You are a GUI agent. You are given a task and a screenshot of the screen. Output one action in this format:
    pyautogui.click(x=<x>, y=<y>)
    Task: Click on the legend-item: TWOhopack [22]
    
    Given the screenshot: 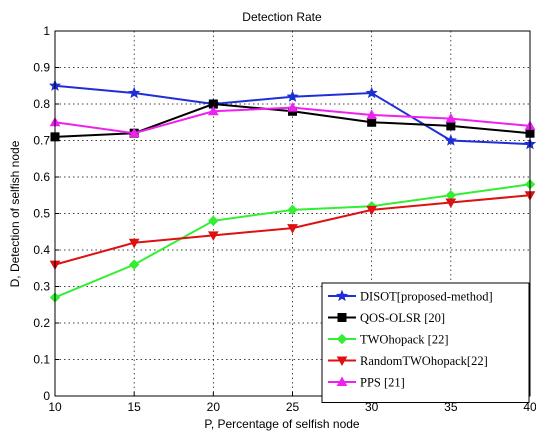 What is the action you would take?
    pyautogui.click(x=388, y=340)
    